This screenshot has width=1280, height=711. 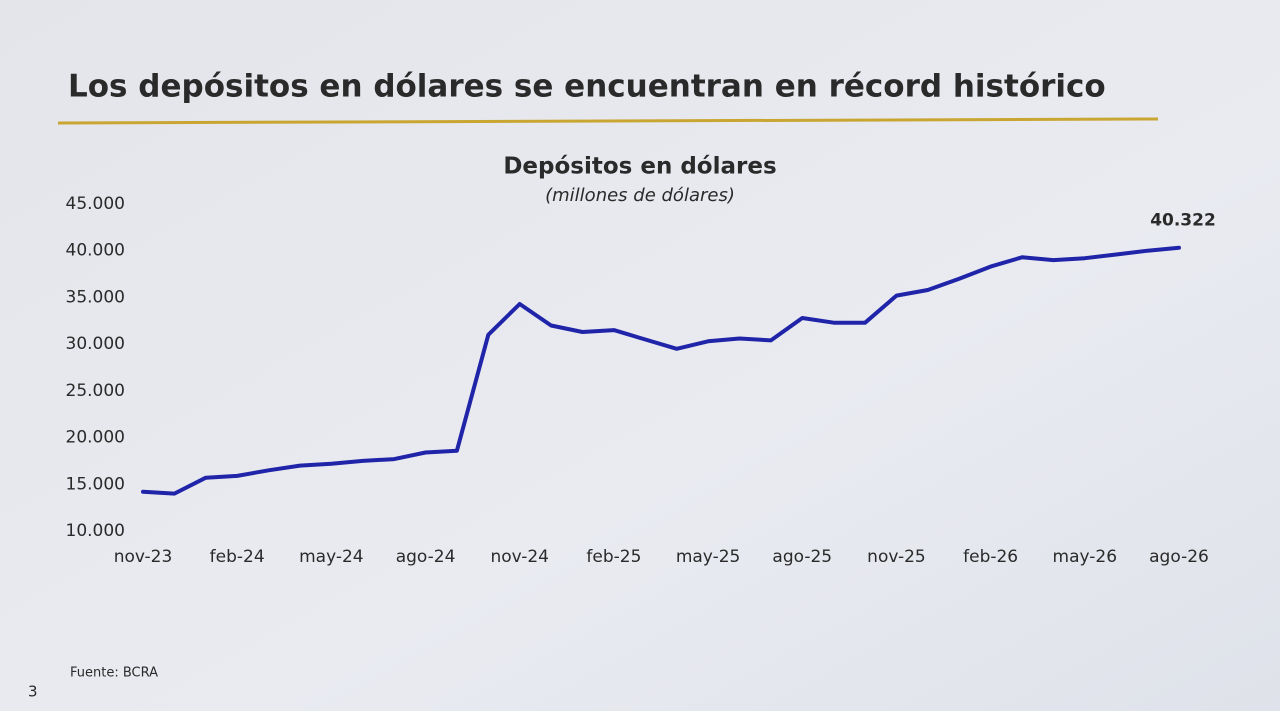 What do you see at coordinates (608, 121) in the screenshot?
I see `title-rule` at bounding box center [608, 121].